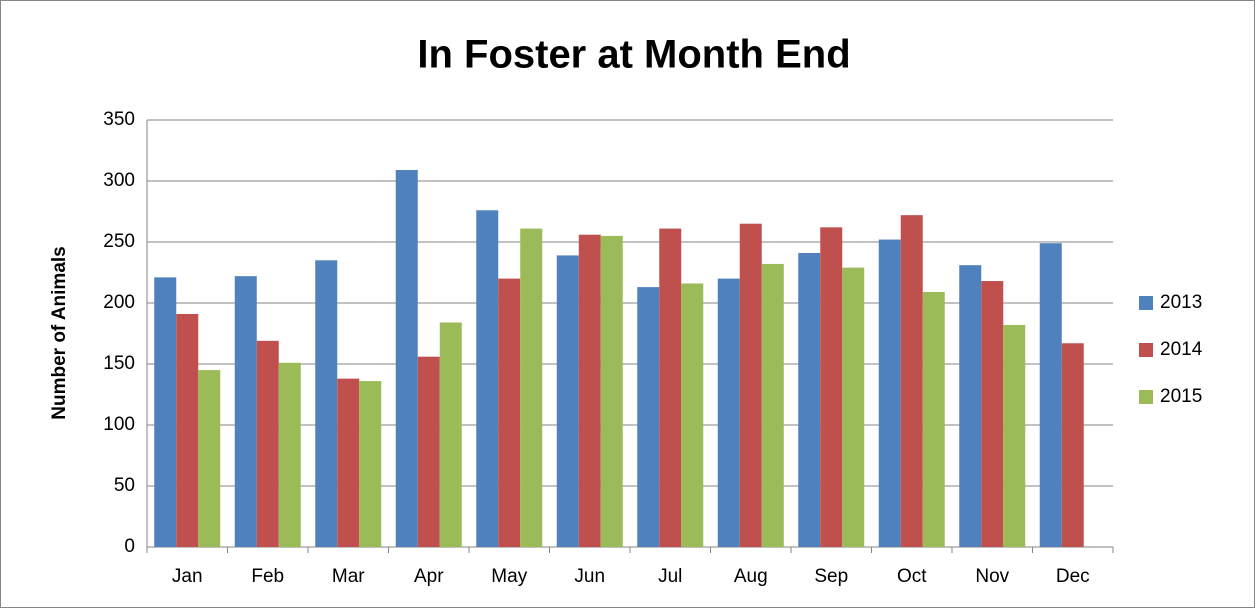 The height and width of the screenshot is (614, 1256). I want to click on x-tick-label: Sep, so click(831, 576).